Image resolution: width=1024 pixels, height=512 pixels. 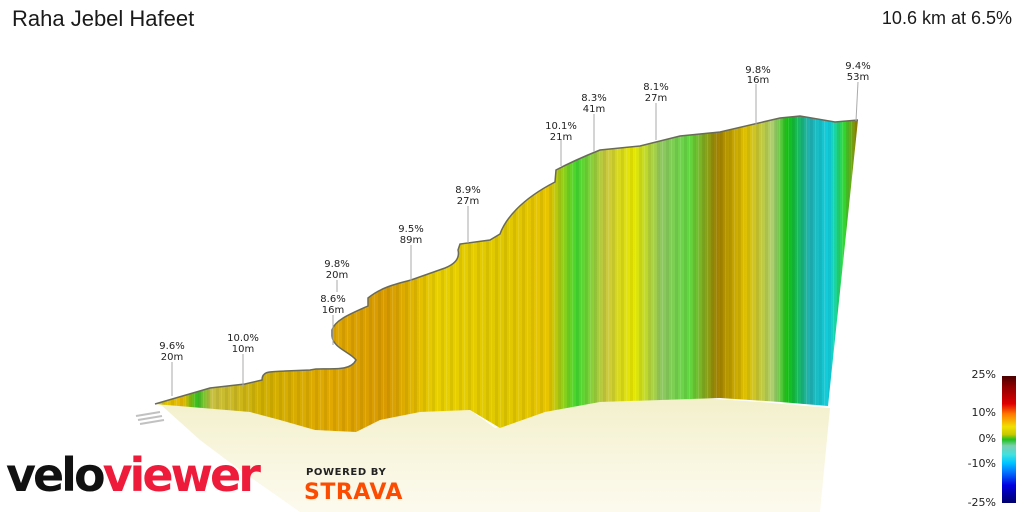 What do you see at coordinates (946, 18) in the screenshot?
I see `climb-summary: 10.6 km at 6.5%` at bounding box center [946, 18].